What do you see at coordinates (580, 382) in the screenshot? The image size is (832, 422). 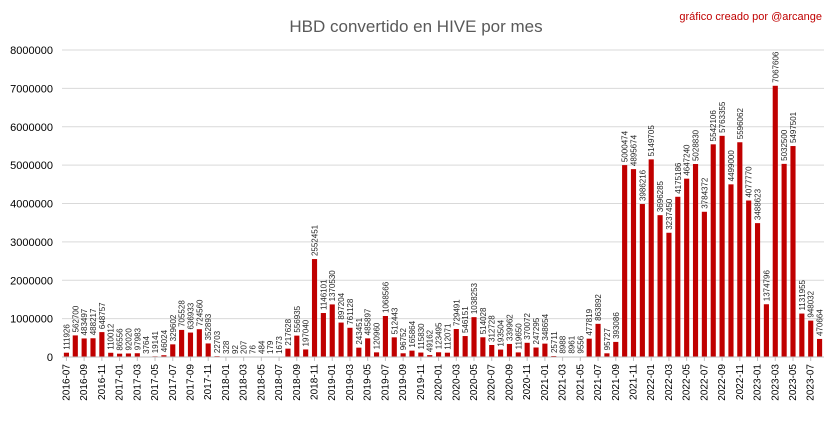 I see `x-tick-label: 2021-05` at bounding box center [580, 382].